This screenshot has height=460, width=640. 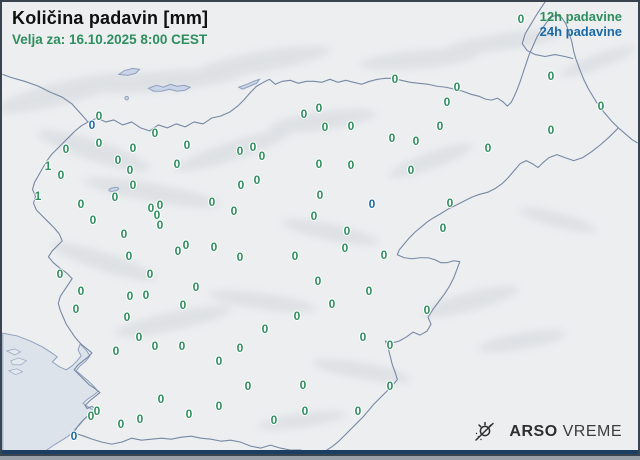 I want to click on page-title: Količina padavin [mm], so click(x=110, y=18).